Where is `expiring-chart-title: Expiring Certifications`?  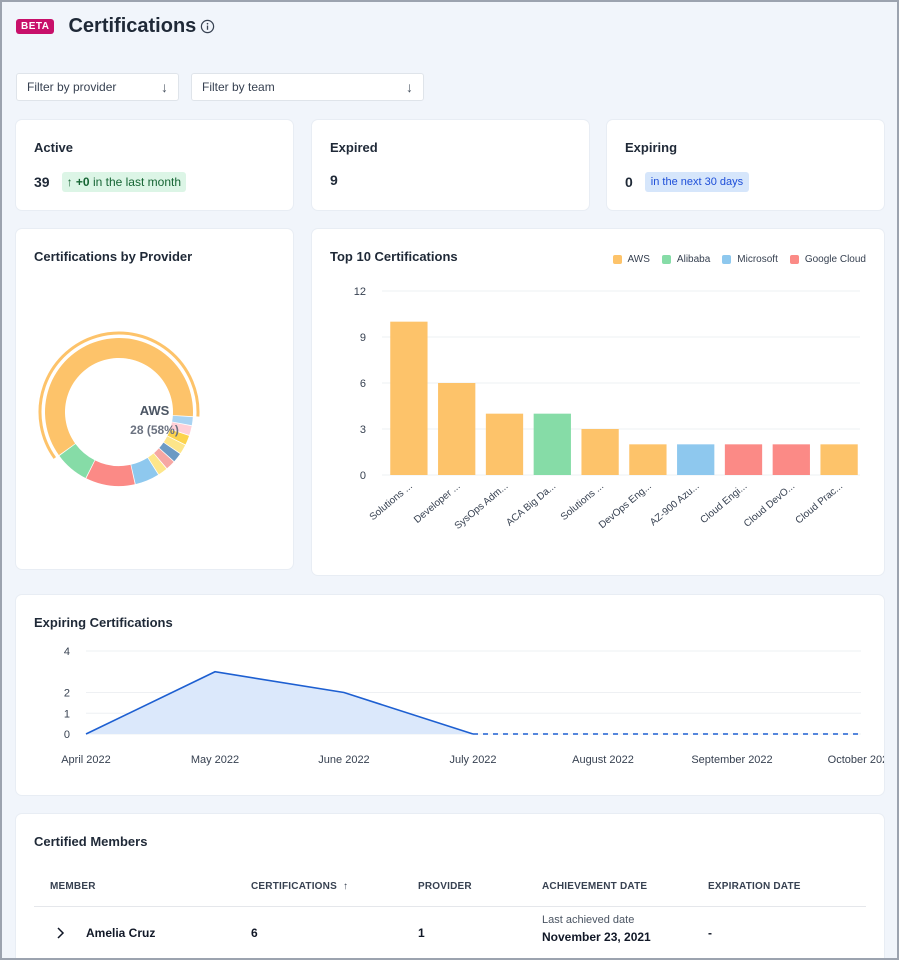
expiring-chart-title: Expiring Certifications is located at coordinates (103, 622).